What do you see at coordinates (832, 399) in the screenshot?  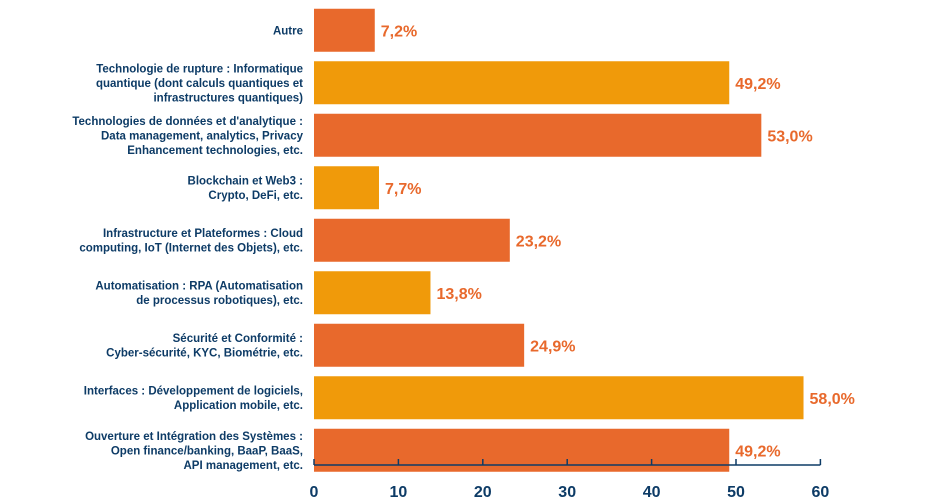 I see `bar-value-label-8: 58,0%` at bounding box center [832, 399].